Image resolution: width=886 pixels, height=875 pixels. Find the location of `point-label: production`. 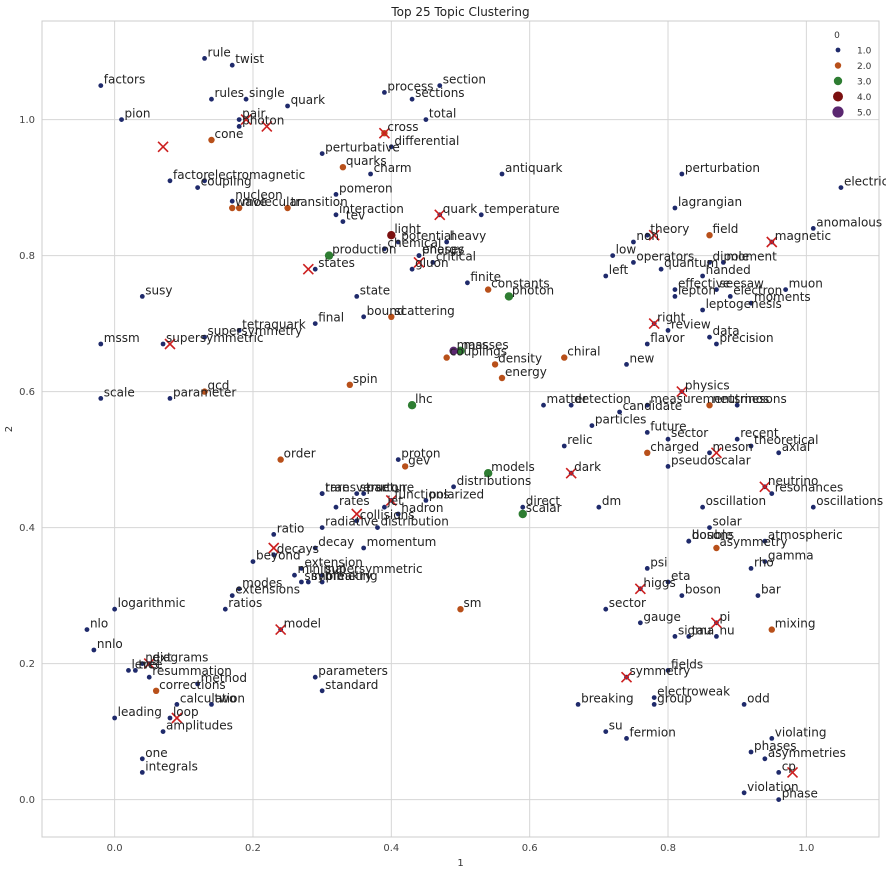

point-label: production is located at coordinates (364, 250).